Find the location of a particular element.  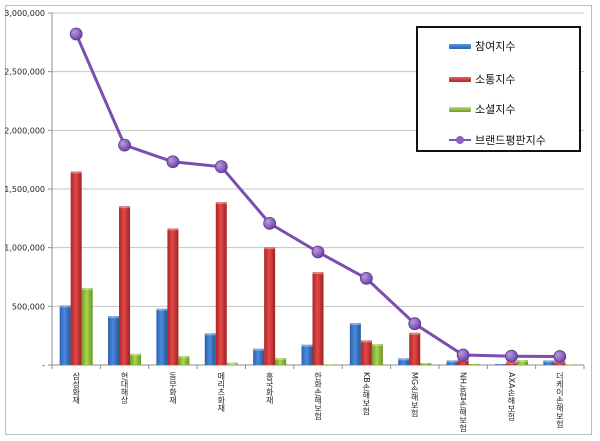

x-tick-label: 현대해상 is located at coordinates (124, 388).